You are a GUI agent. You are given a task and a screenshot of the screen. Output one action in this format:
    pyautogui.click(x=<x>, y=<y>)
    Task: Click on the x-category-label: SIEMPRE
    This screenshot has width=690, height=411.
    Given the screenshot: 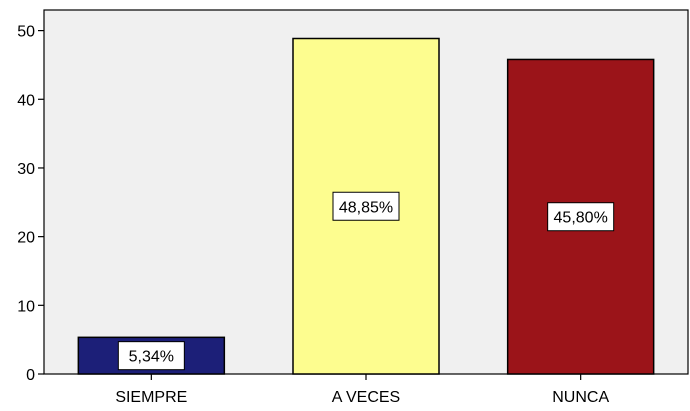 What is the action you would take?
    pyautogui.click(x=151, y=397)
    